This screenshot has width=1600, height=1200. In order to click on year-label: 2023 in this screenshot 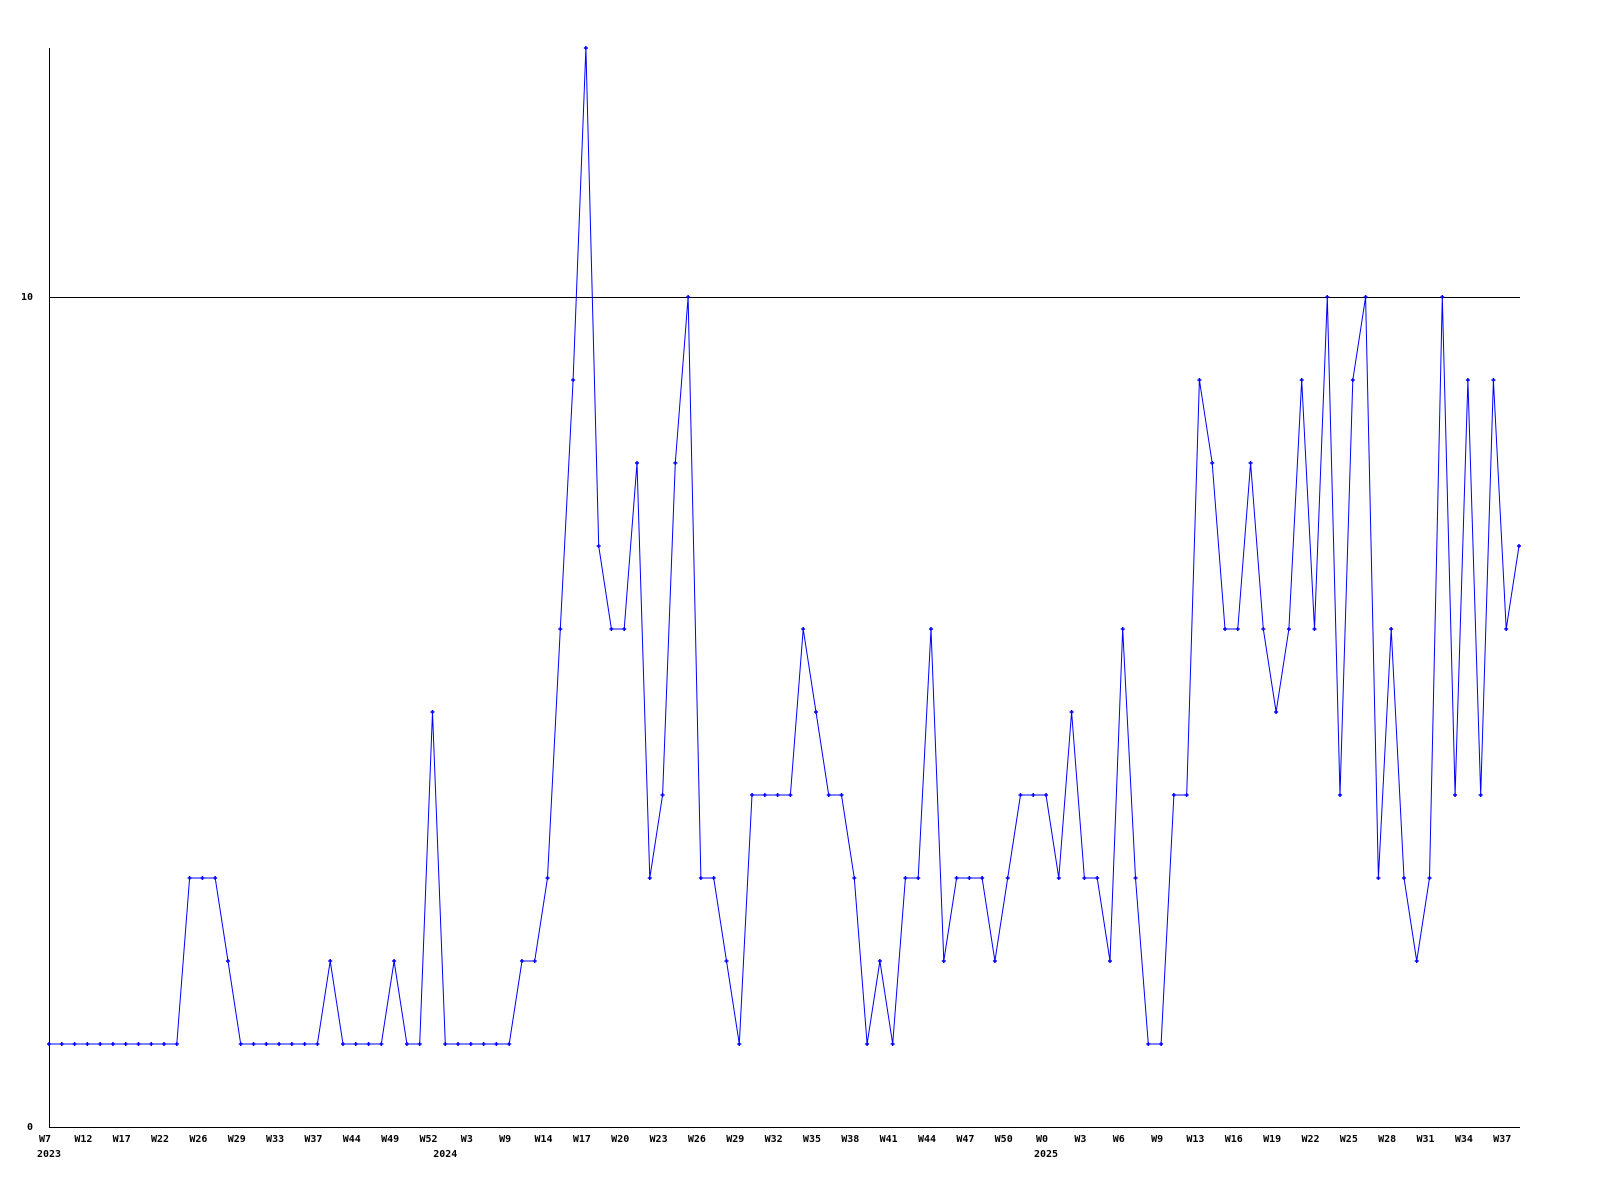, I will do `click(49, 1154)`.